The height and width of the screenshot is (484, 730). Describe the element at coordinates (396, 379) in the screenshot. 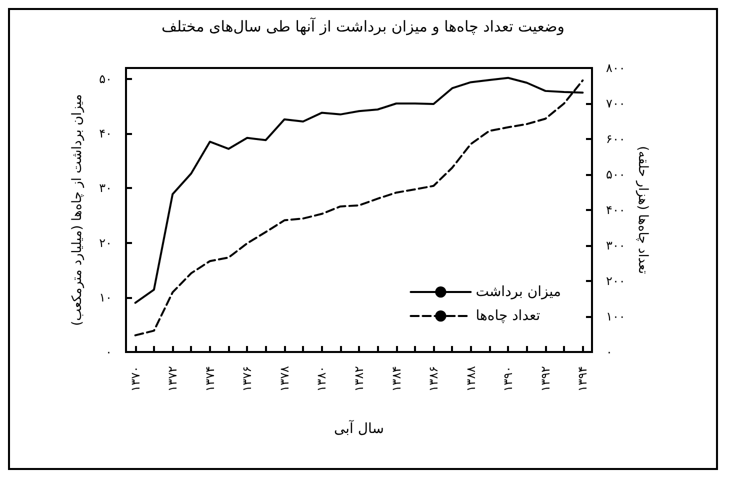

I see `x-tick-label: ۱۳۸۴` at that location.